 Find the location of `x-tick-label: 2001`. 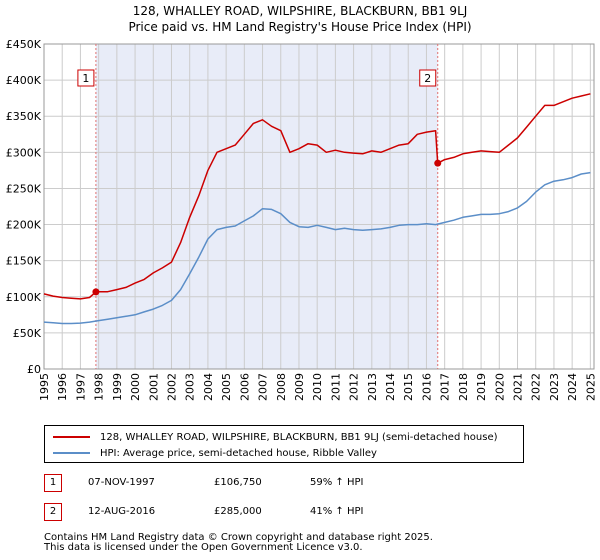

x-tick-label: 2001 is located at coordinates (153, 387).